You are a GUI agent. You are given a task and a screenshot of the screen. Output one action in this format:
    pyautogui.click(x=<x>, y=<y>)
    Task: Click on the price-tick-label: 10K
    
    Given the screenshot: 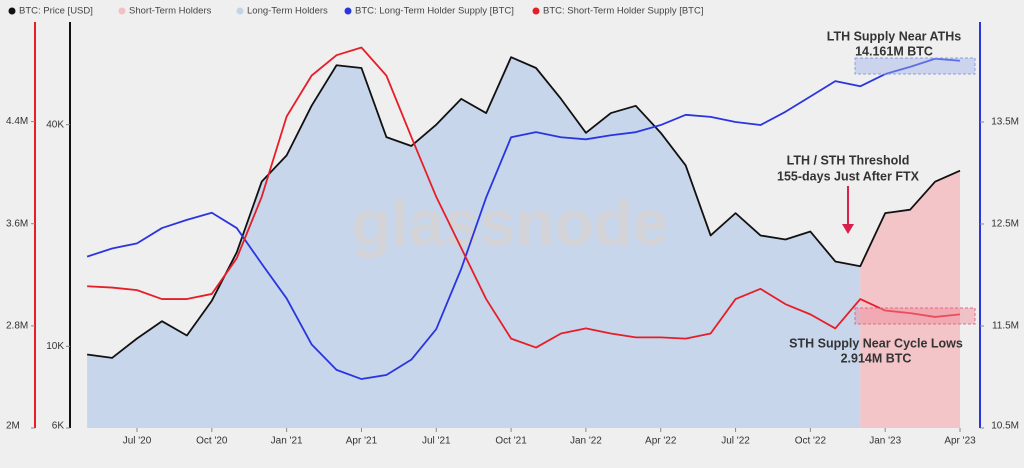 What is the action you would take?
    pyautogui.click(x=55, y=346)
    